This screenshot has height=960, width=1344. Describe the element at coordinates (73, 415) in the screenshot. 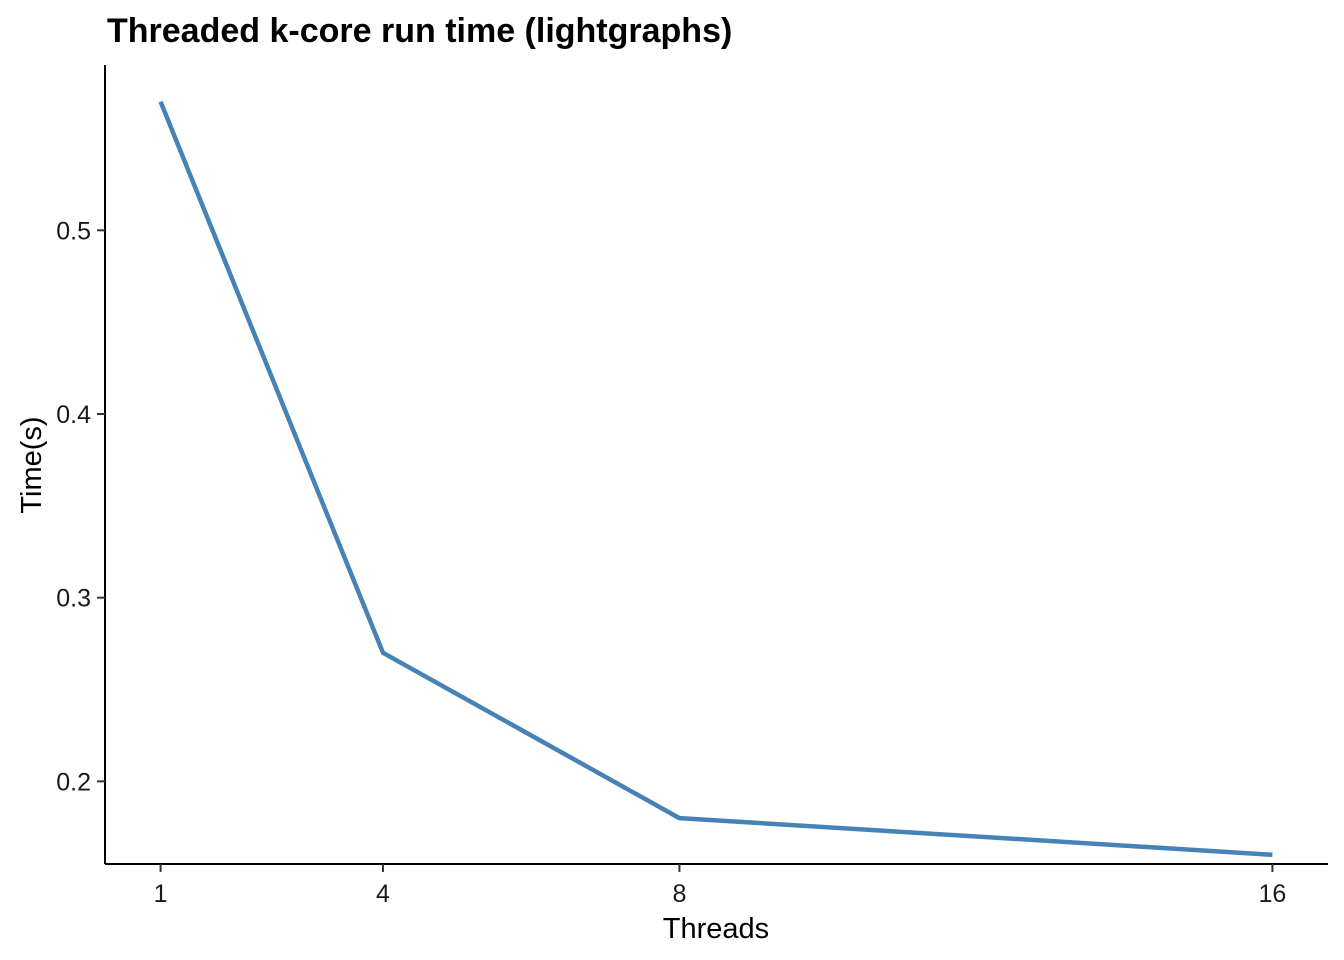

I see `y-tick-label: 0.4` at that location.